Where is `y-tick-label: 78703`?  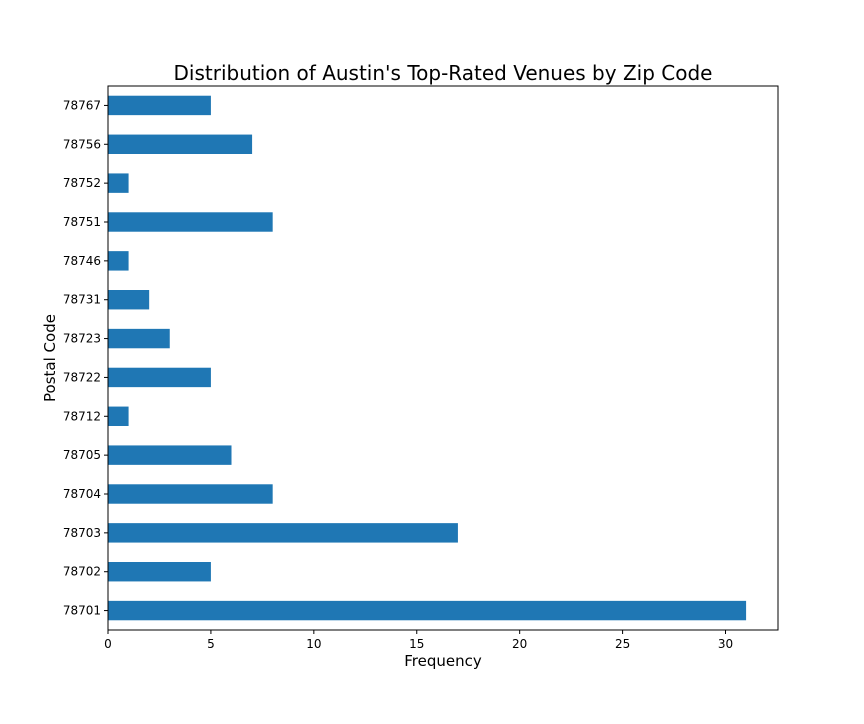 y-tick-label: 78703 is located at coordinates (82, 533).